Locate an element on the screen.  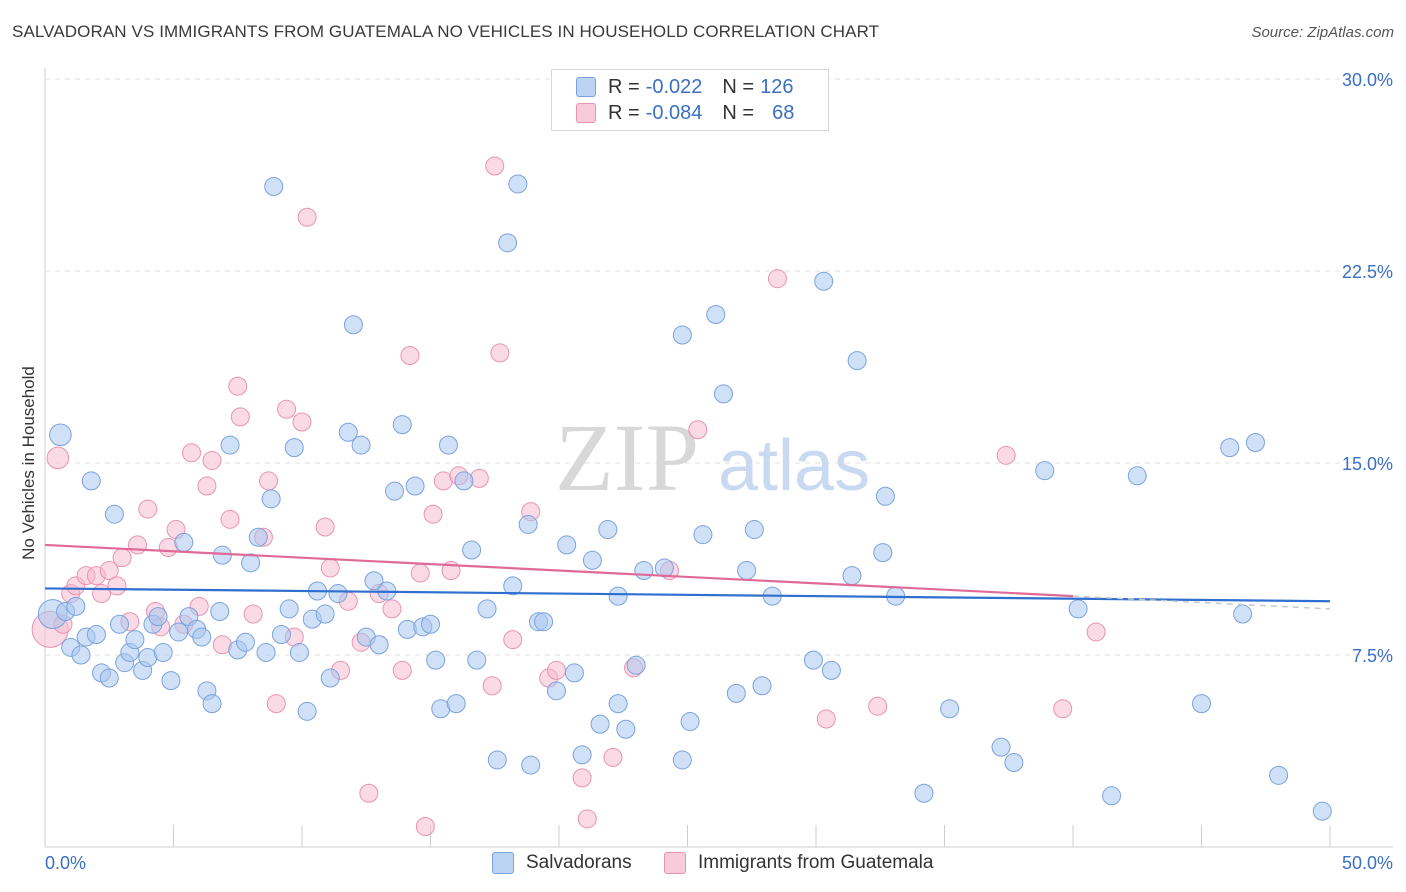
trend-line-guatemala is located at coordinates (559, 570).